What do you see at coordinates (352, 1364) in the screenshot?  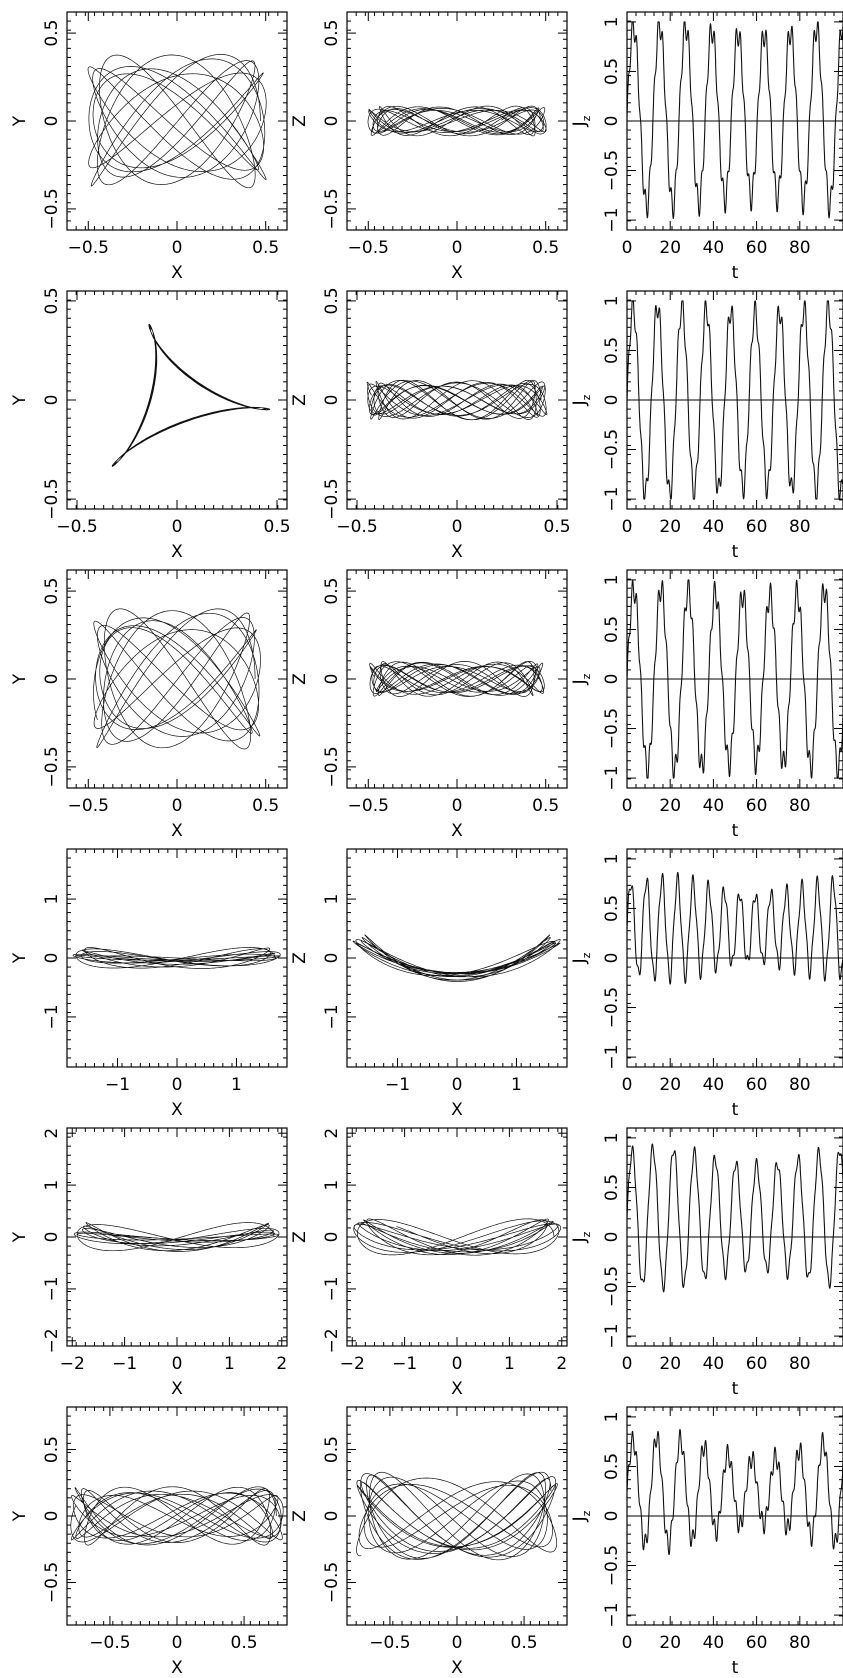 I see `x-tick-label: −2` at bounding box center [352, 1364].